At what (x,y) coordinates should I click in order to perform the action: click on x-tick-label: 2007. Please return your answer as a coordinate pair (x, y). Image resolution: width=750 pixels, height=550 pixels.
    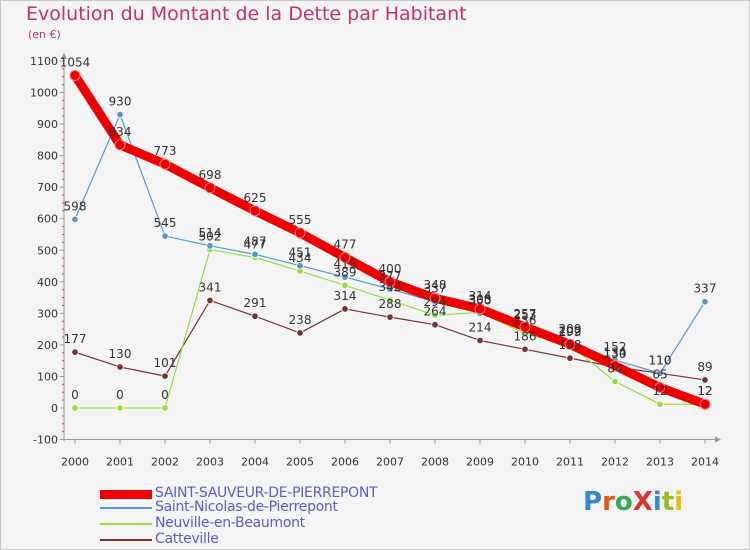
    Looking at the image, I should click on (390, 462).